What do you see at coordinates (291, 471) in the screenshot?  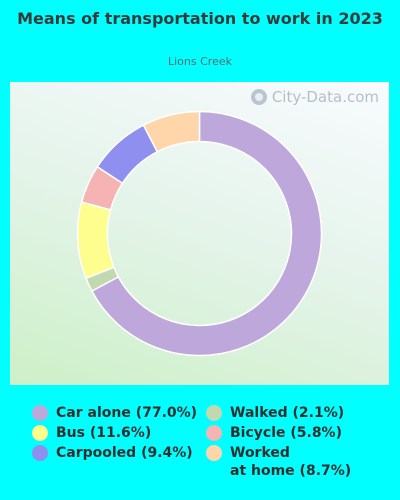 I see `legend-label-worked-at-home-line2: at home (8.7%)` at bounding box center [291, 471].